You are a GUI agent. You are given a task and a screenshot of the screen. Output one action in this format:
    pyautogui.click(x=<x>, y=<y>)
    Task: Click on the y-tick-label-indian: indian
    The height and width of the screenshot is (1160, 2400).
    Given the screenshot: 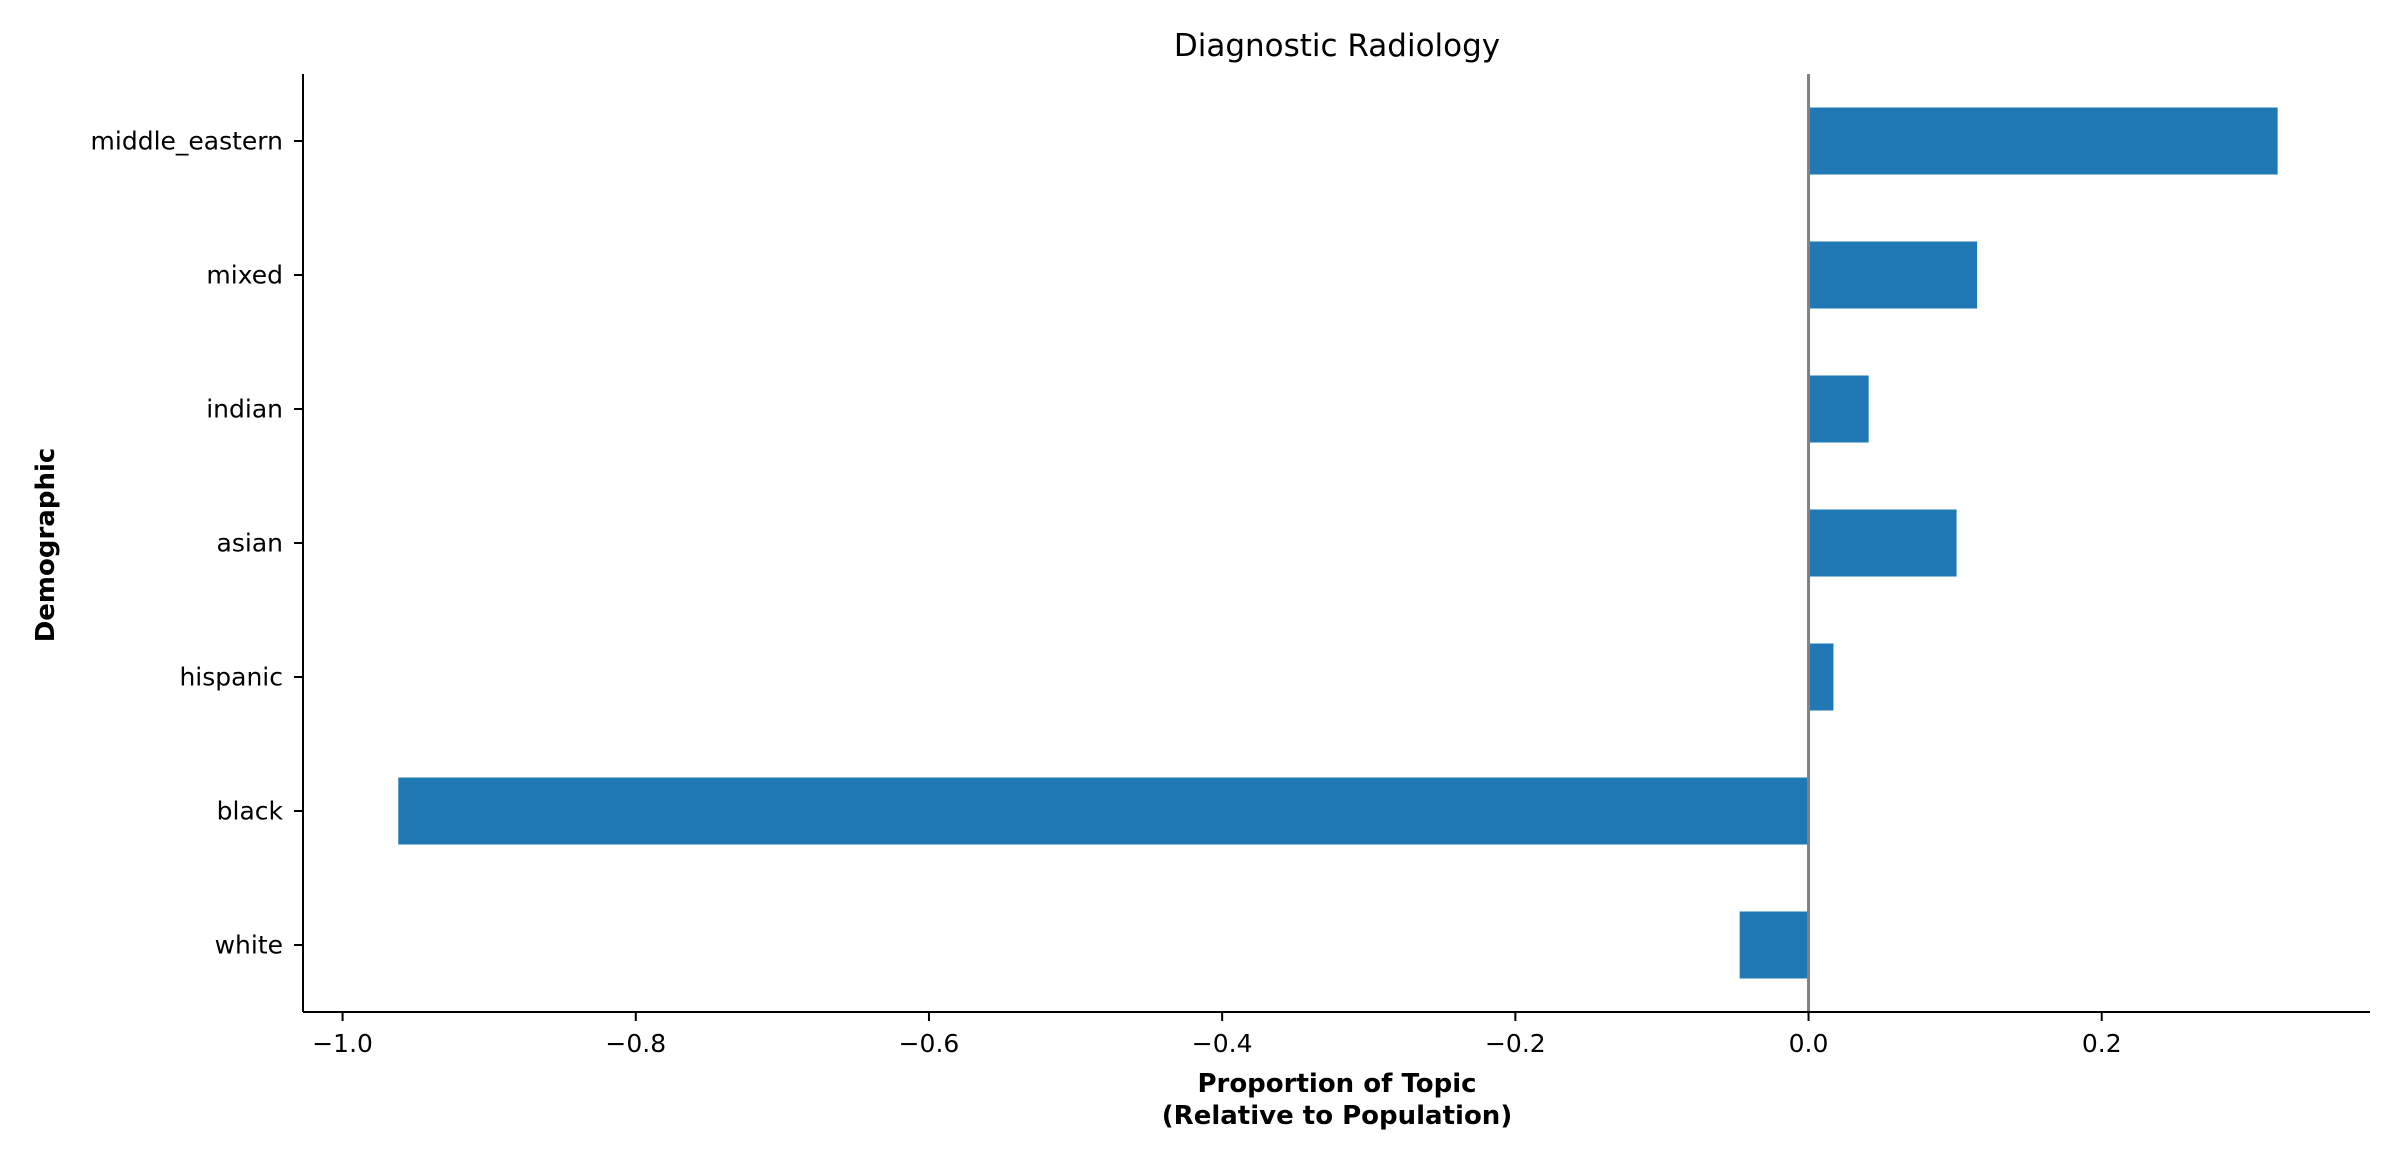 What is the action you would take?
    pyautogui.click(x=244, y=409)
    